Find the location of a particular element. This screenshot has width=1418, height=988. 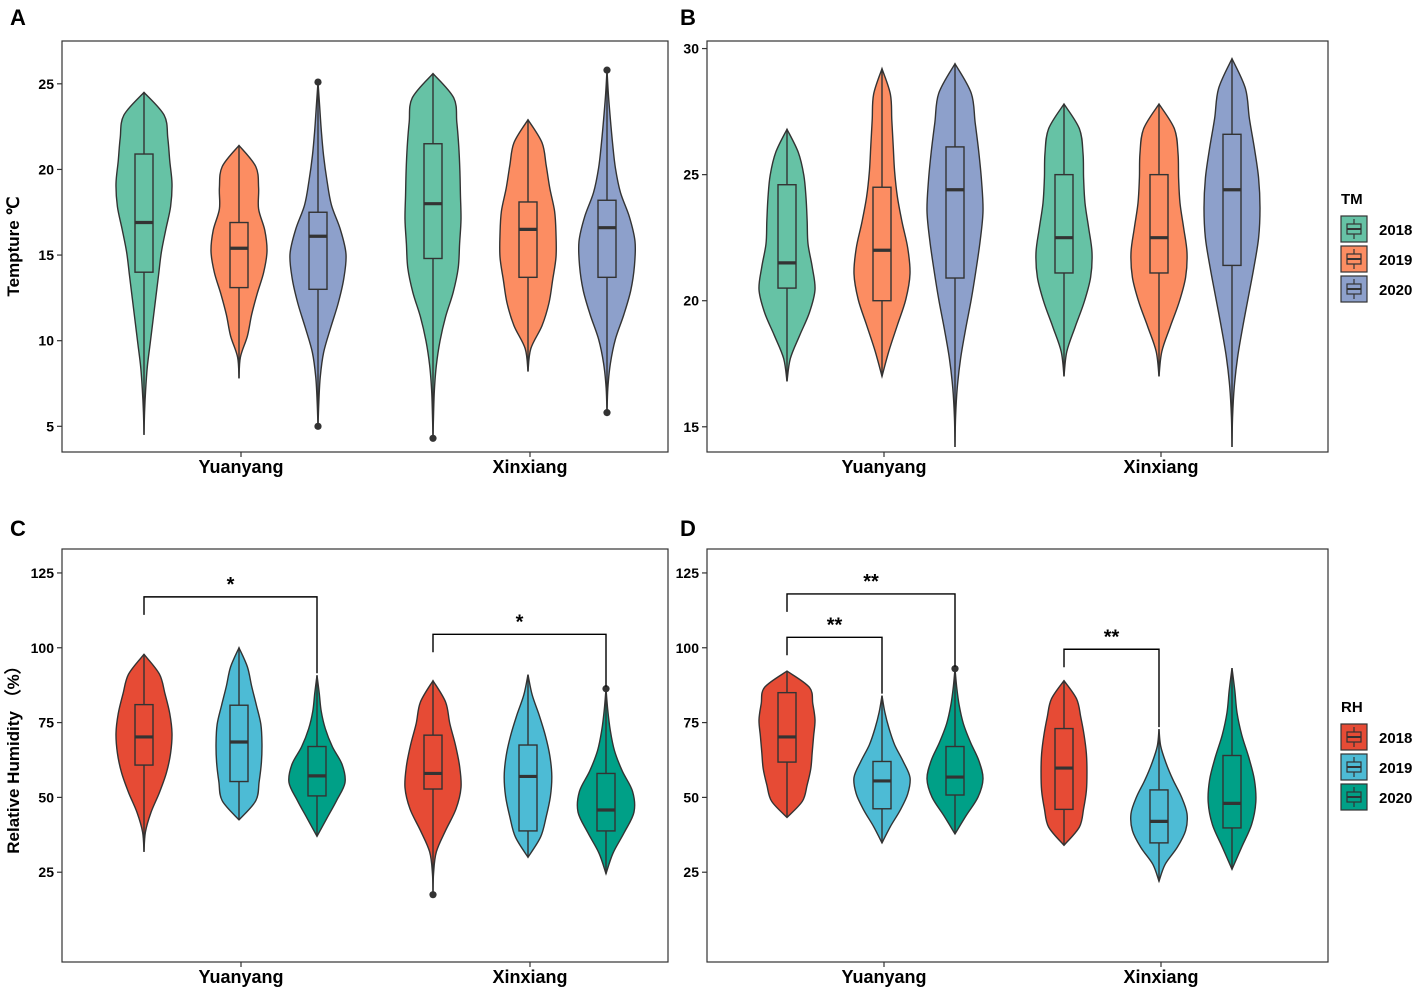

y-axis-title: Relative Humidity （%） is located at coordinates (13, 755).